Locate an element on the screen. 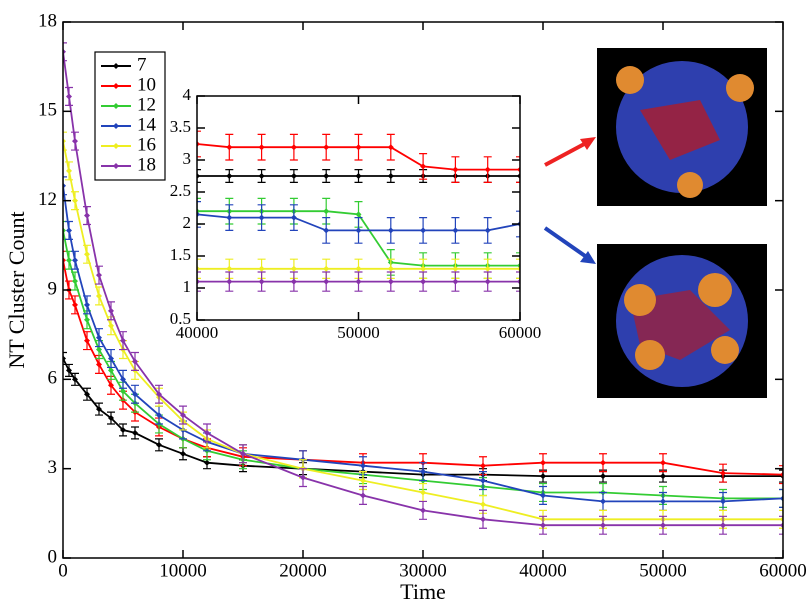 The width and height of the screenshot is (810, 607). legend-marker is located at coordinates (116, 146).